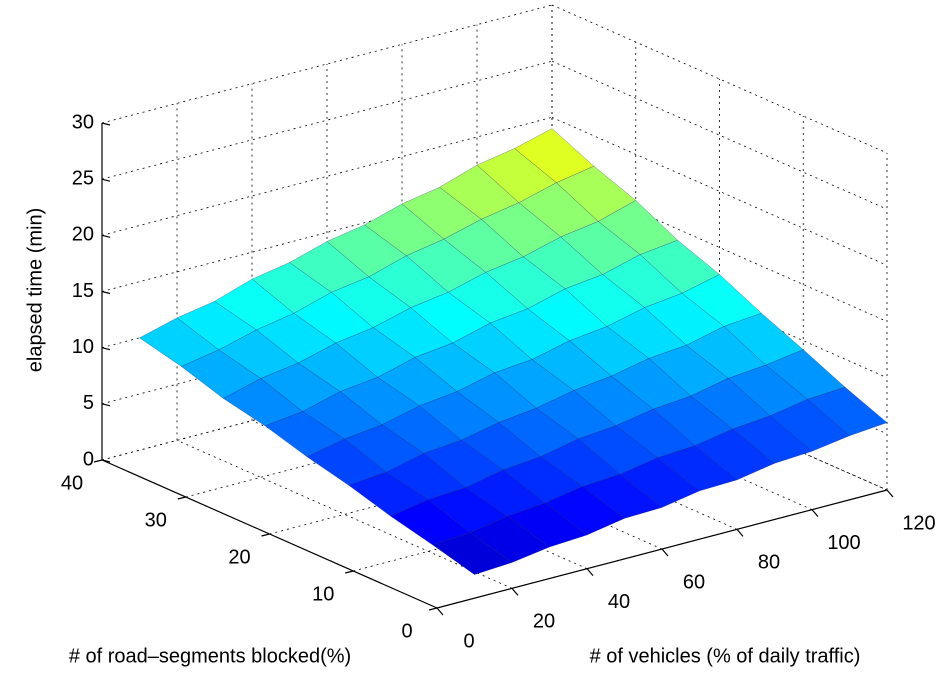 The width and height of the screenshot is (949, 674). I want to click on x-tick-label: 80, so click(769, 563).